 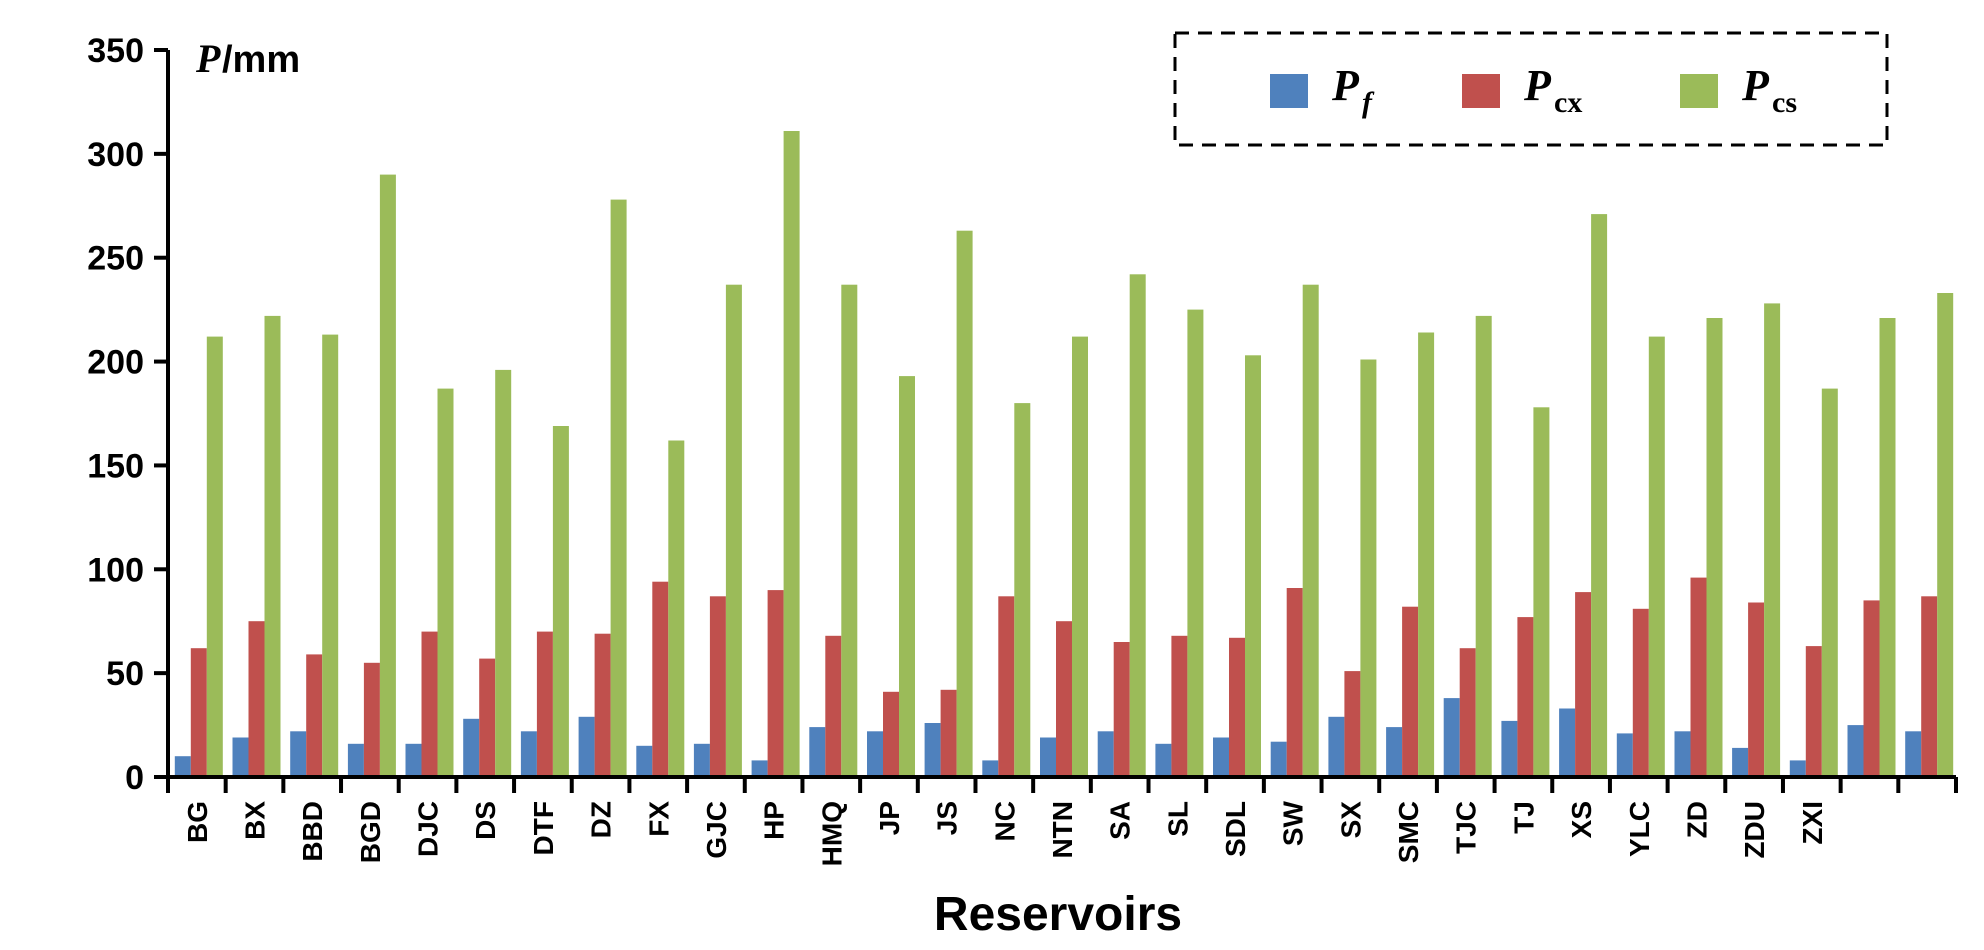 I want to click on x-tick-label: NC, so click(x=1004, y=821).